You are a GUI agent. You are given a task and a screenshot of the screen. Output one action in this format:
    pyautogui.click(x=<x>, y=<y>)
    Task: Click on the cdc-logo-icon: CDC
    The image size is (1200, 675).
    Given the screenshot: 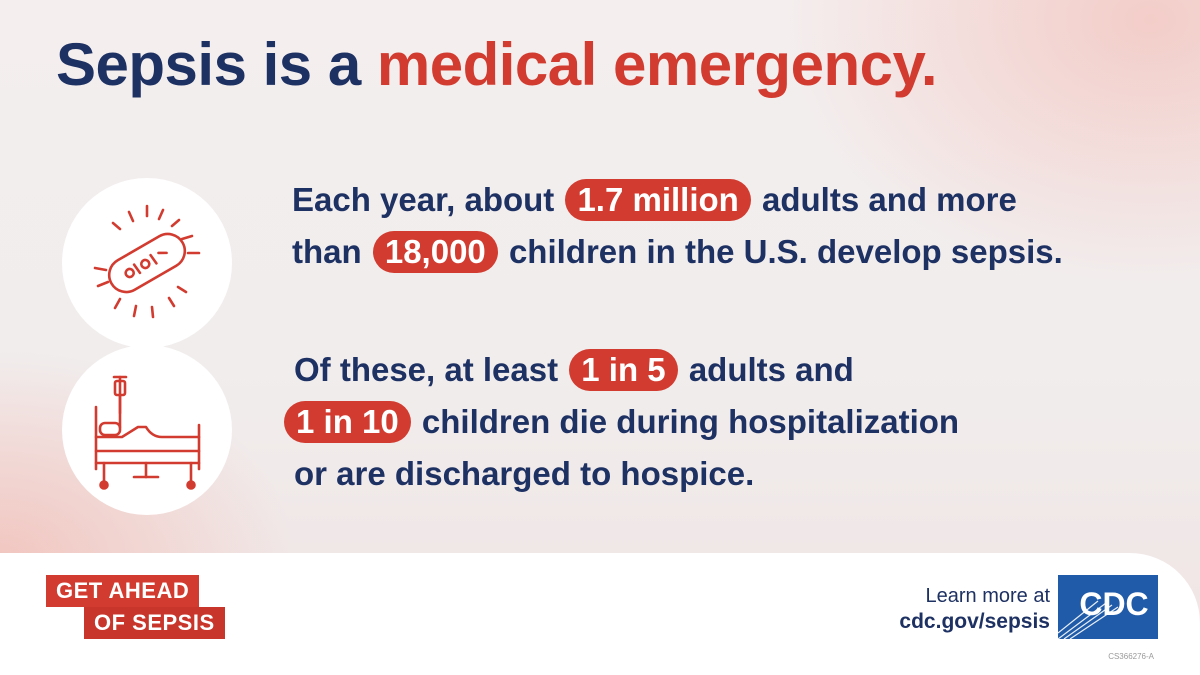 What is the action you would take?
    pyautogui.click(x=1108, y=607)
    